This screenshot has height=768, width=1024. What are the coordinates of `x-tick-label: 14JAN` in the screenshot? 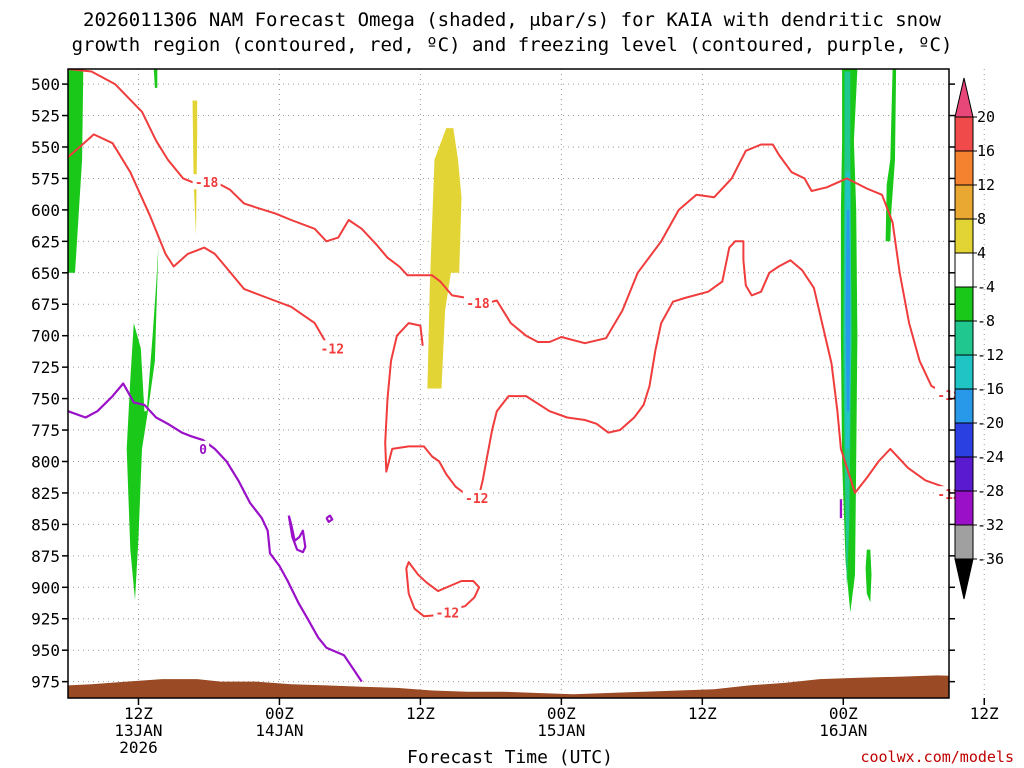 It's located at (279, 730).